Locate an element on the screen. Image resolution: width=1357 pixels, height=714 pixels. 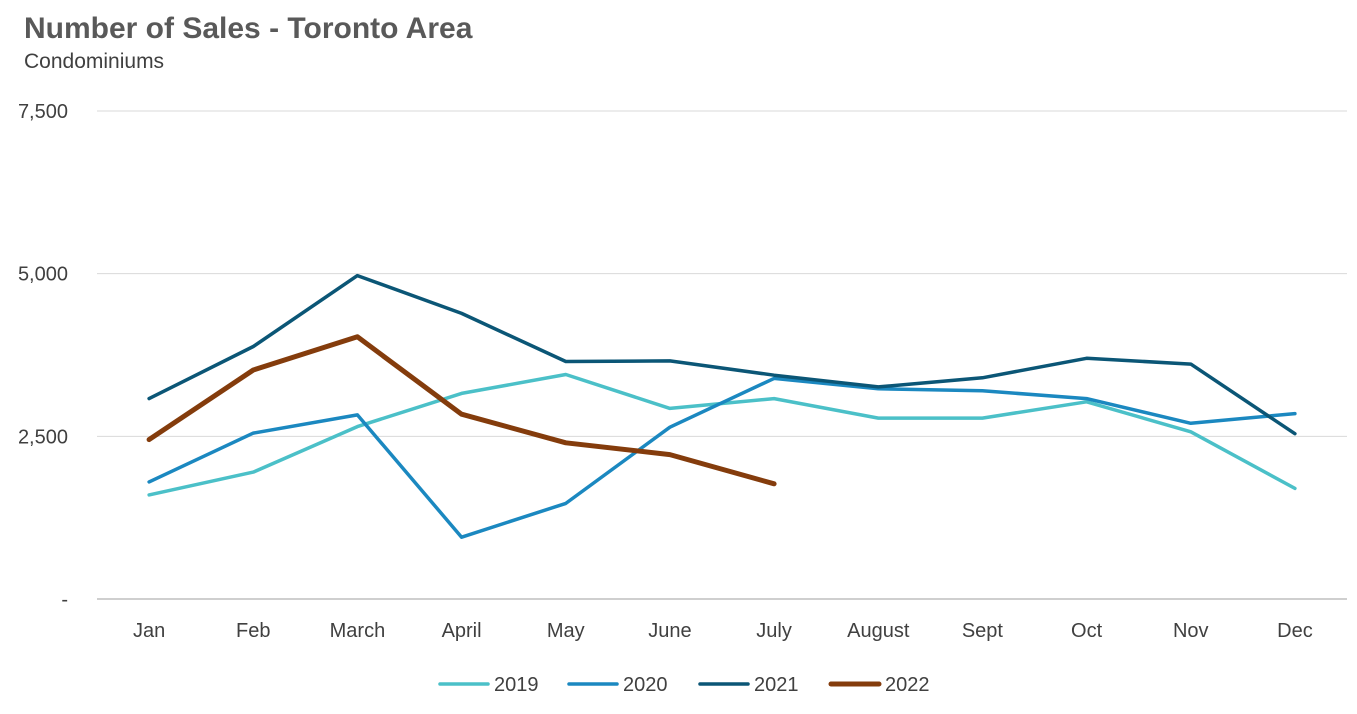
x-tick-label: May is located at coordinates (566, 631).